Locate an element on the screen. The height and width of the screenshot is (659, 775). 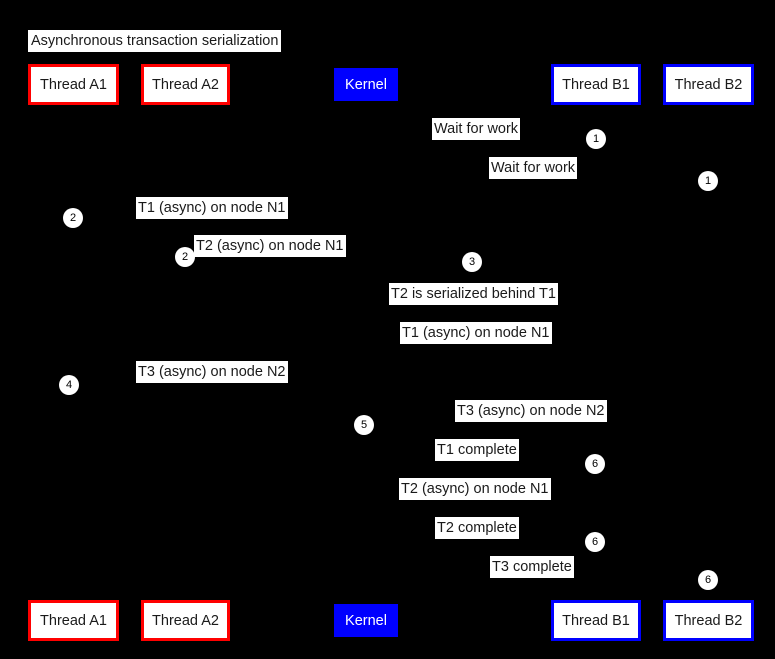
message-label-t2-serialized-behind-t1: T2 is serialized behind T1 is located at coordinates (473, 294).